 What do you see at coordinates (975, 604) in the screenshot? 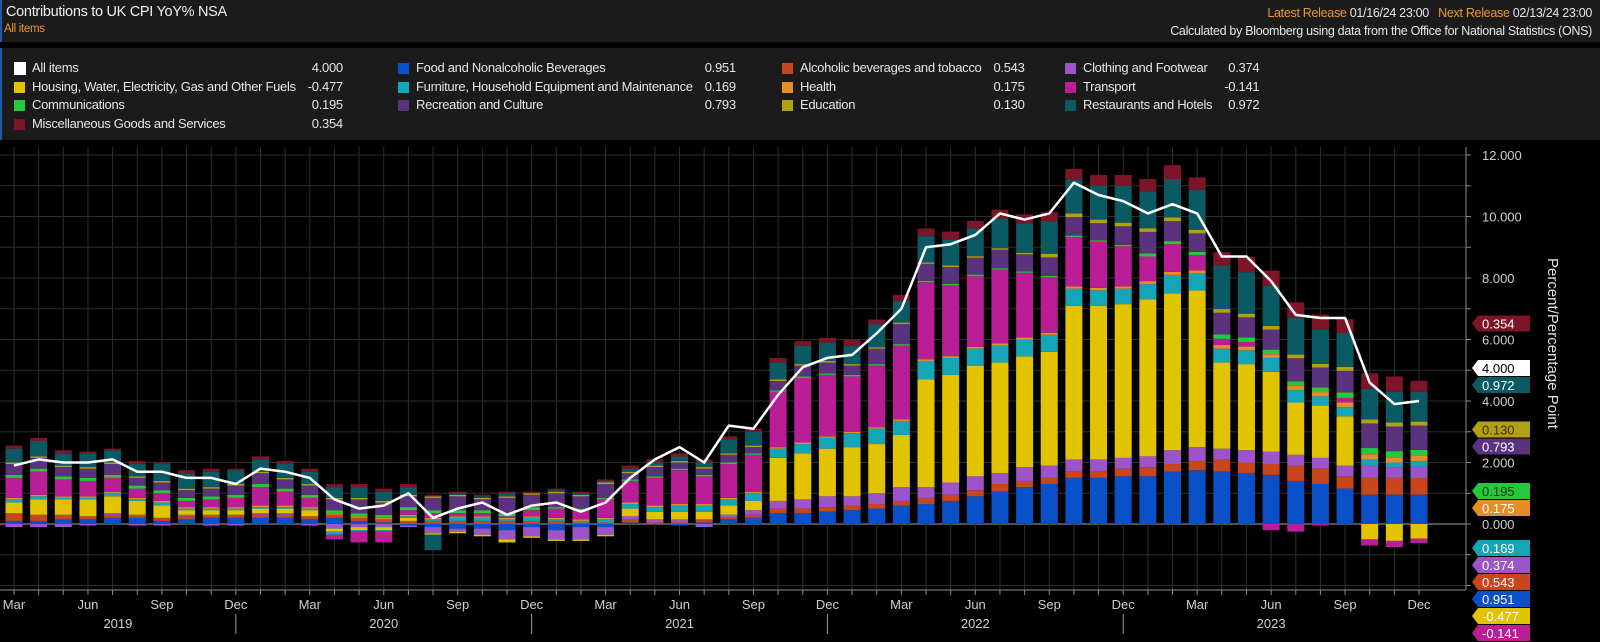
I see `x-tick-label: Jun` at bounding box center [975, 604].